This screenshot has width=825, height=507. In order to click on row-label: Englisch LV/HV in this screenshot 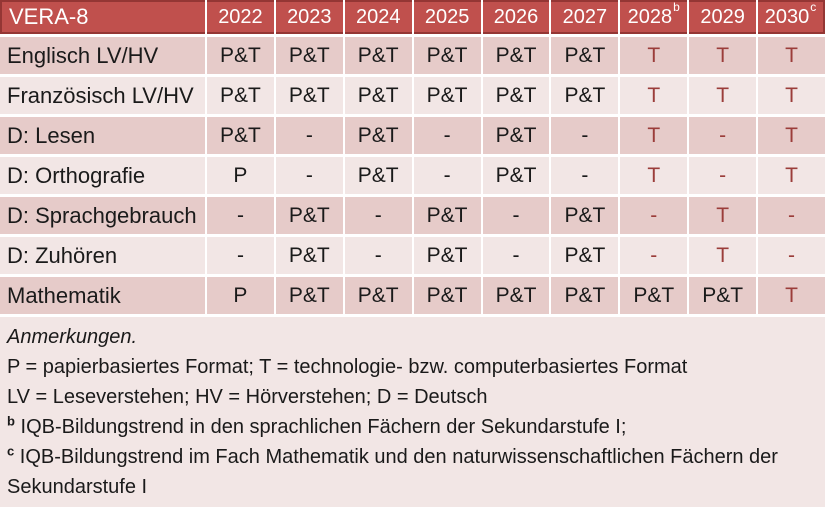, I will do `click(102, 55)`.